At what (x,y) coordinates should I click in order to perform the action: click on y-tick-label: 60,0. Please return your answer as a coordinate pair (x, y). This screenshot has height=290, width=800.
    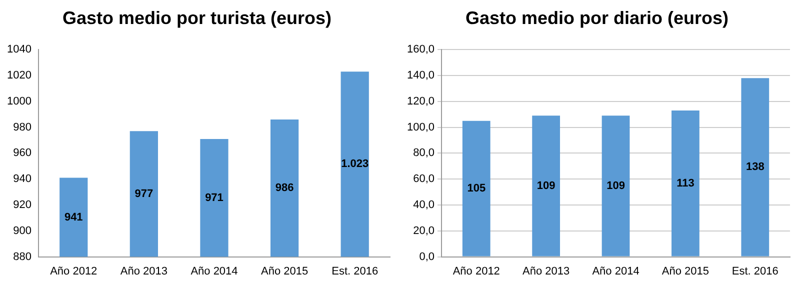
    Looking at the image, I should click on (424, 179).